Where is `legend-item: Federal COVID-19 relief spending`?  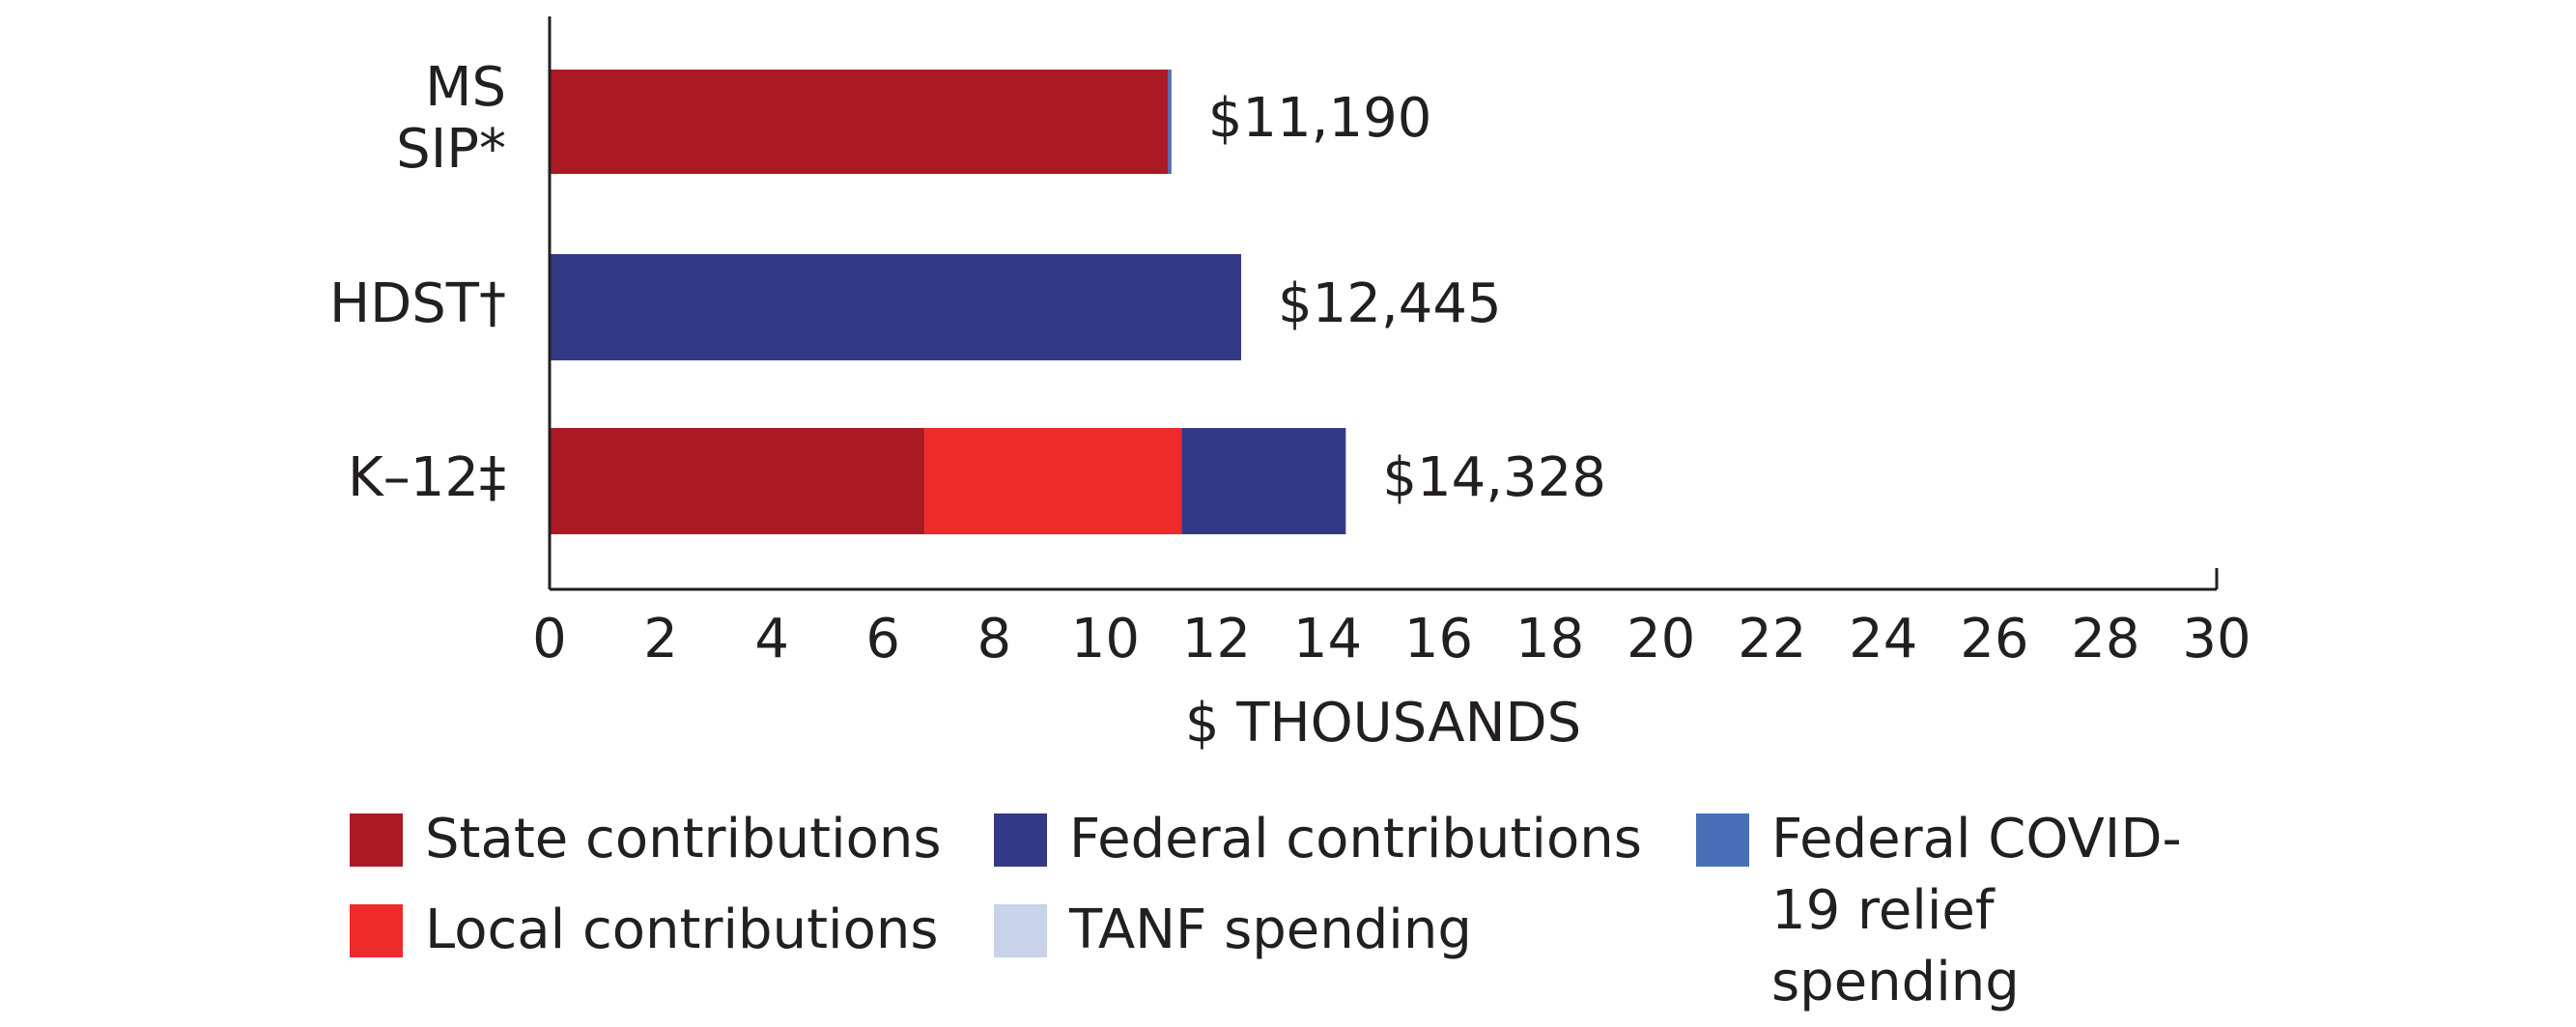 legend-item: Federal COVID-19 relief spending is located at coordinates (1952, 908).